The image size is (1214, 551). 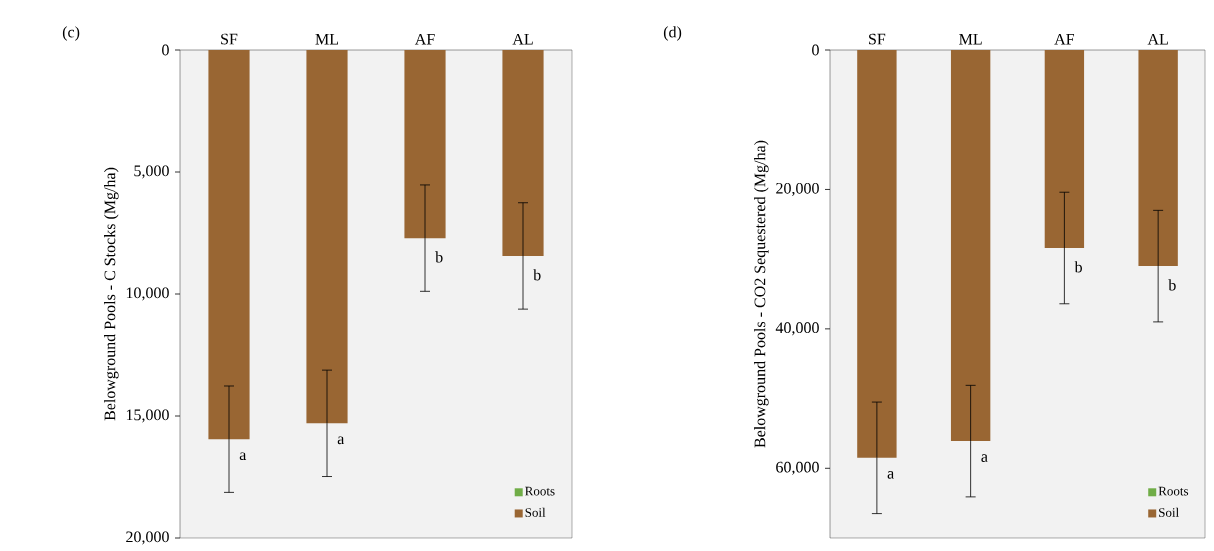 What do you see at coordinates (147, 416) in the screenshot?
I see `y-tick-label: 15,000` at bounding box center [147, 416].